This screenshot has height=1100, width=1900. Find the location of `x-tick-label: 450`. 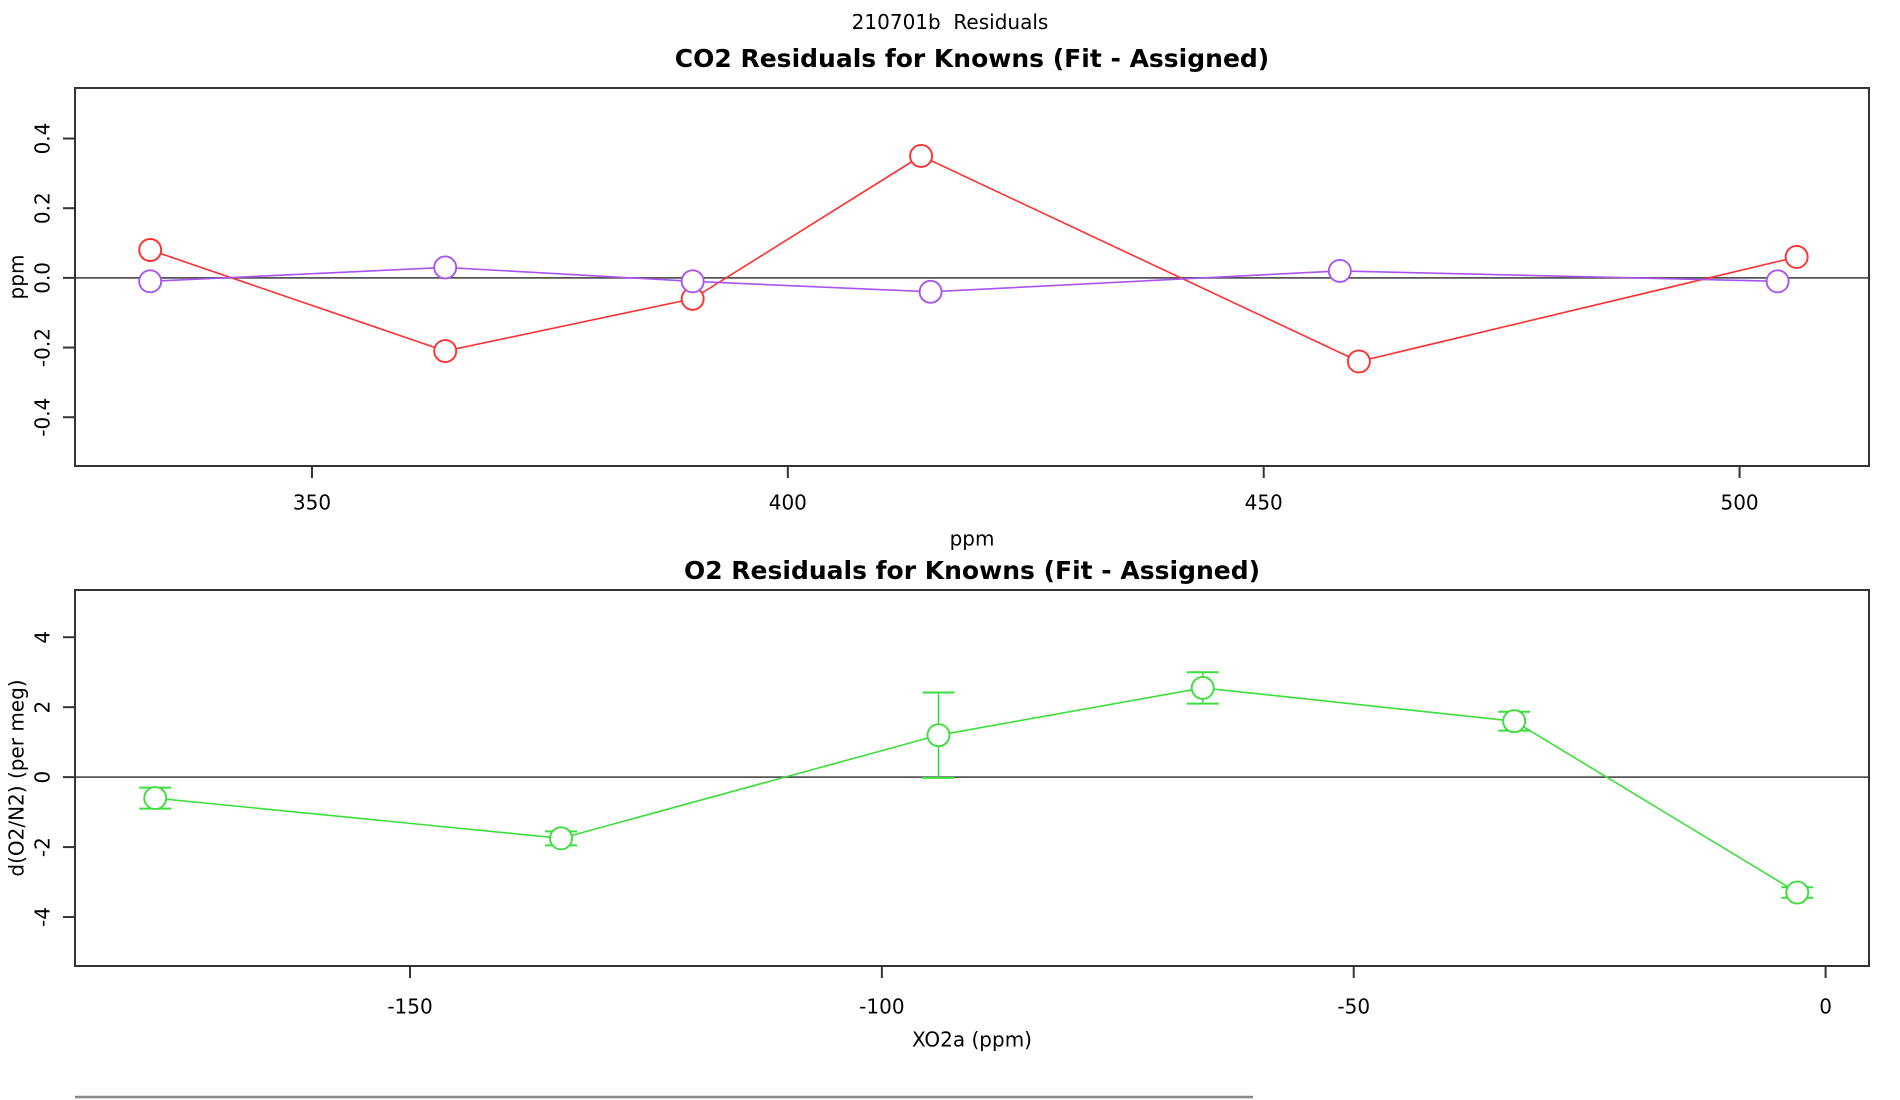

x-tick-label: 450 is located at coordinates (1264, 503).